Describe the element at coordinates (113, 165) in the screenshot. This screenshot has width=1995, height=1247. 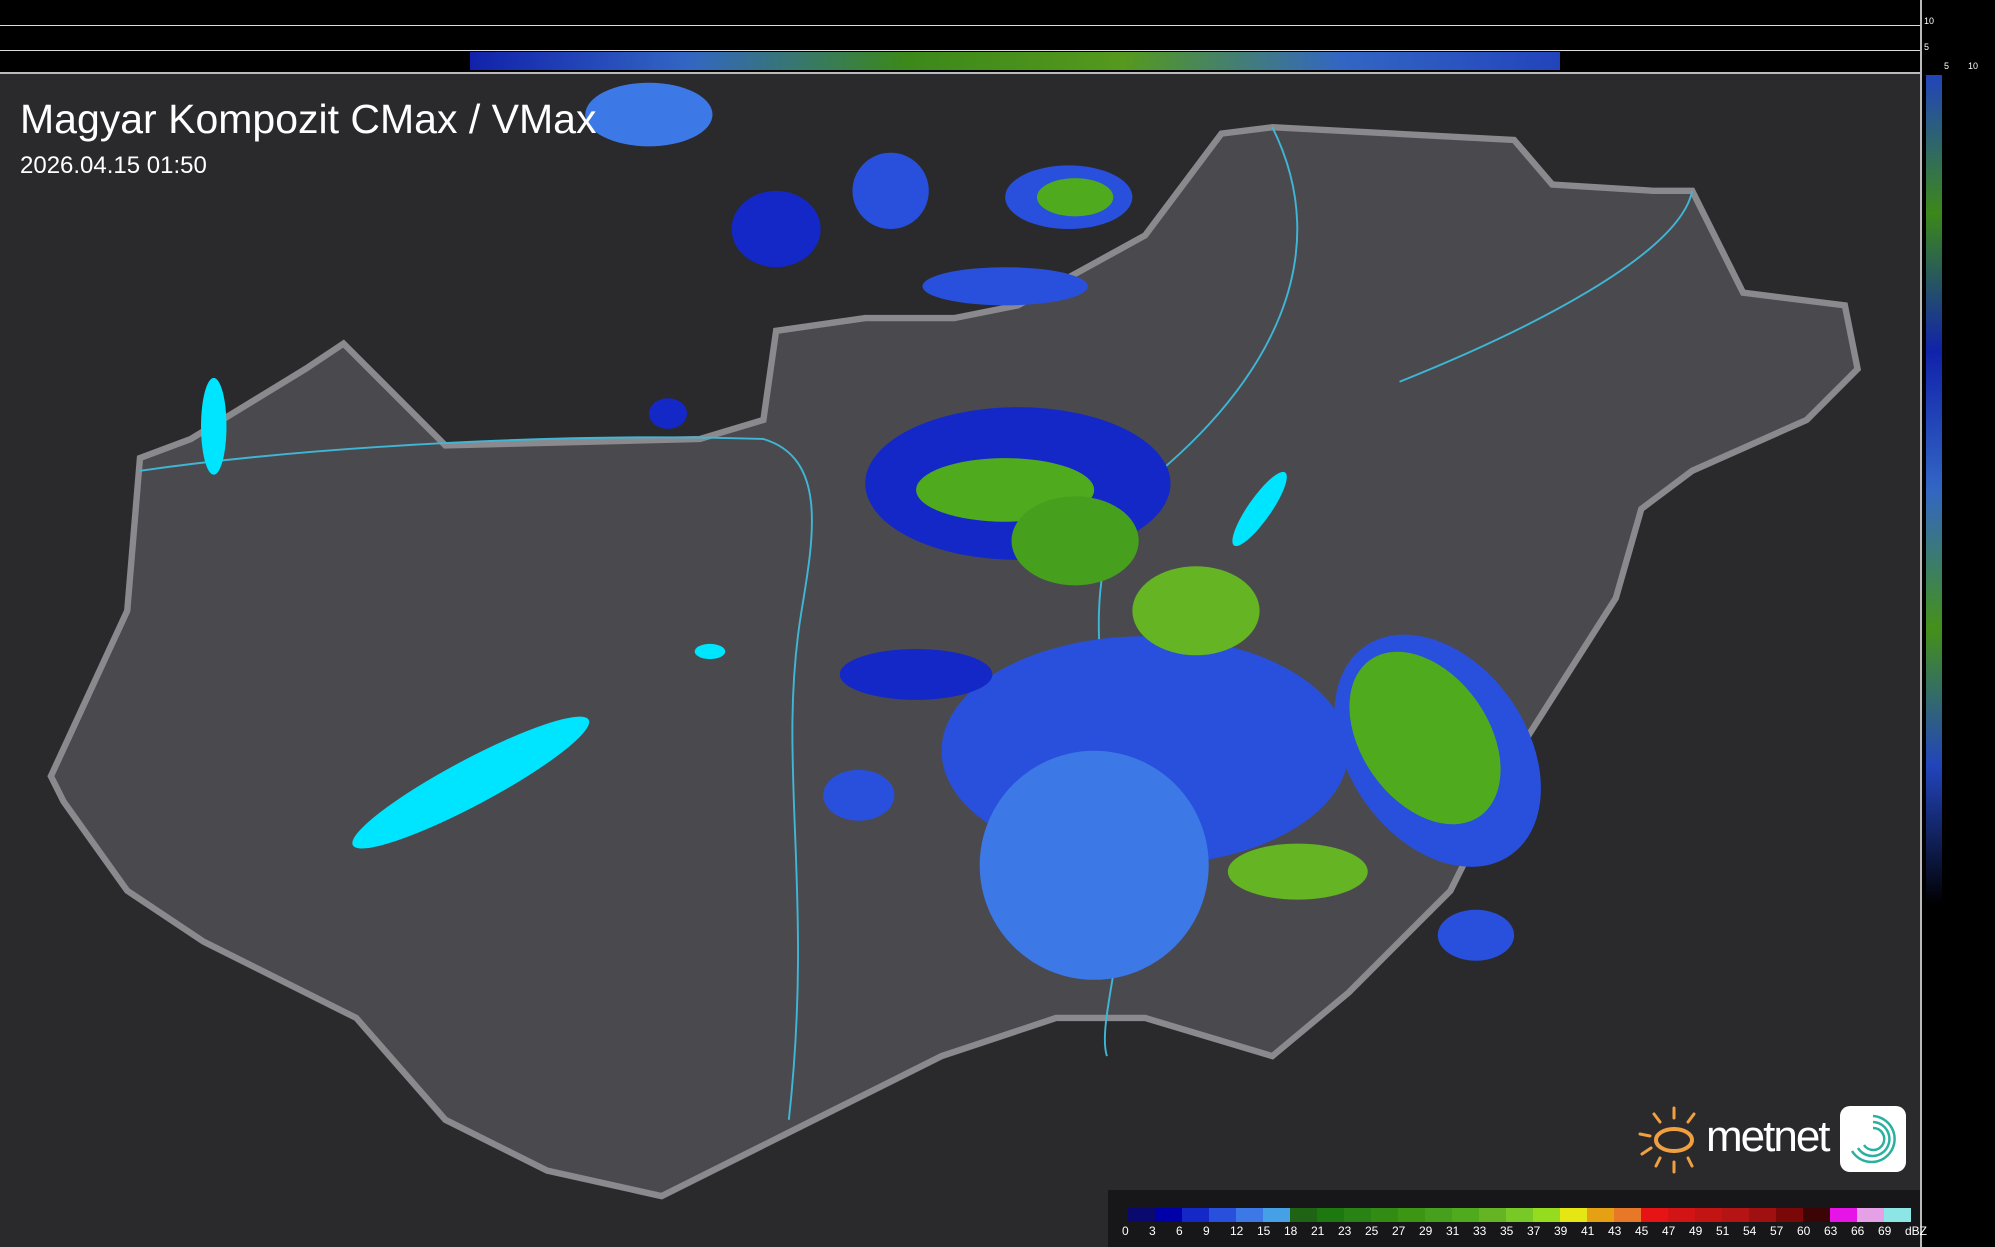
I see `map-timestamp: 2026.04.15 01:50` at that location.